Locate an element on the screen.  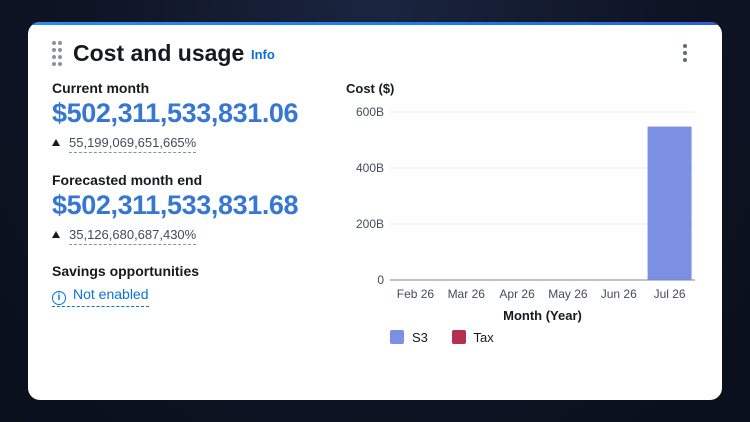
savings-status-text: Not enabled is located at coordinates (111, 294).